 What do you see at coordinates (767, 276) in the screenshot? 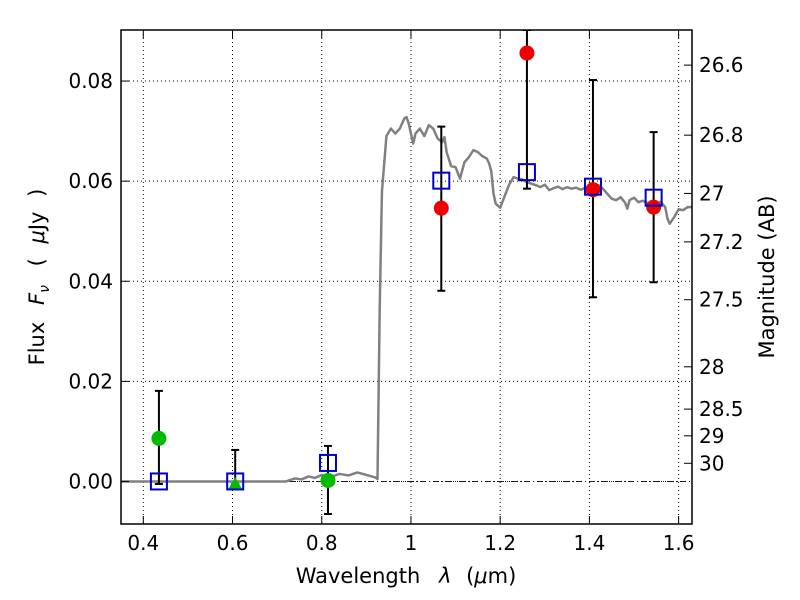
I see `magnitude-axis-label: Magnitude (AB)` at bounding box center [767, 276].